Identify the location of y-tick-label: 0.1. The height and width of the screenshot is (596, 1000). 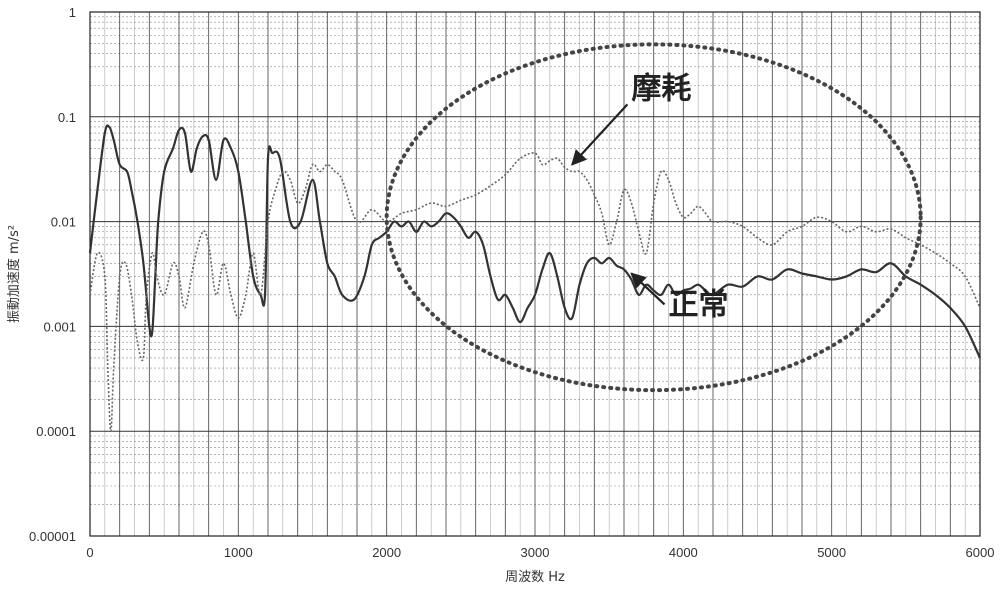
(67, 117).